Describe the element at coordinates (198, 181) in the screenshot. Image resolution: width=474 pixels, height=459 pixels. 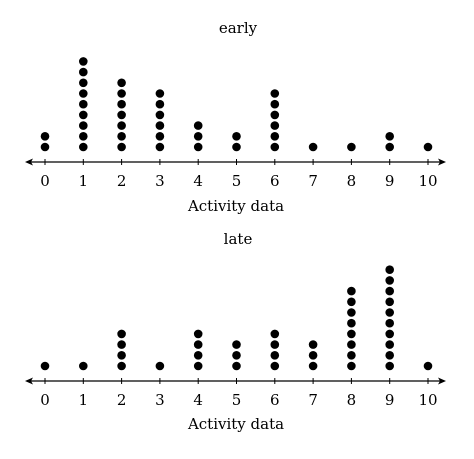
I see `early-tick-label: 4` at that location.